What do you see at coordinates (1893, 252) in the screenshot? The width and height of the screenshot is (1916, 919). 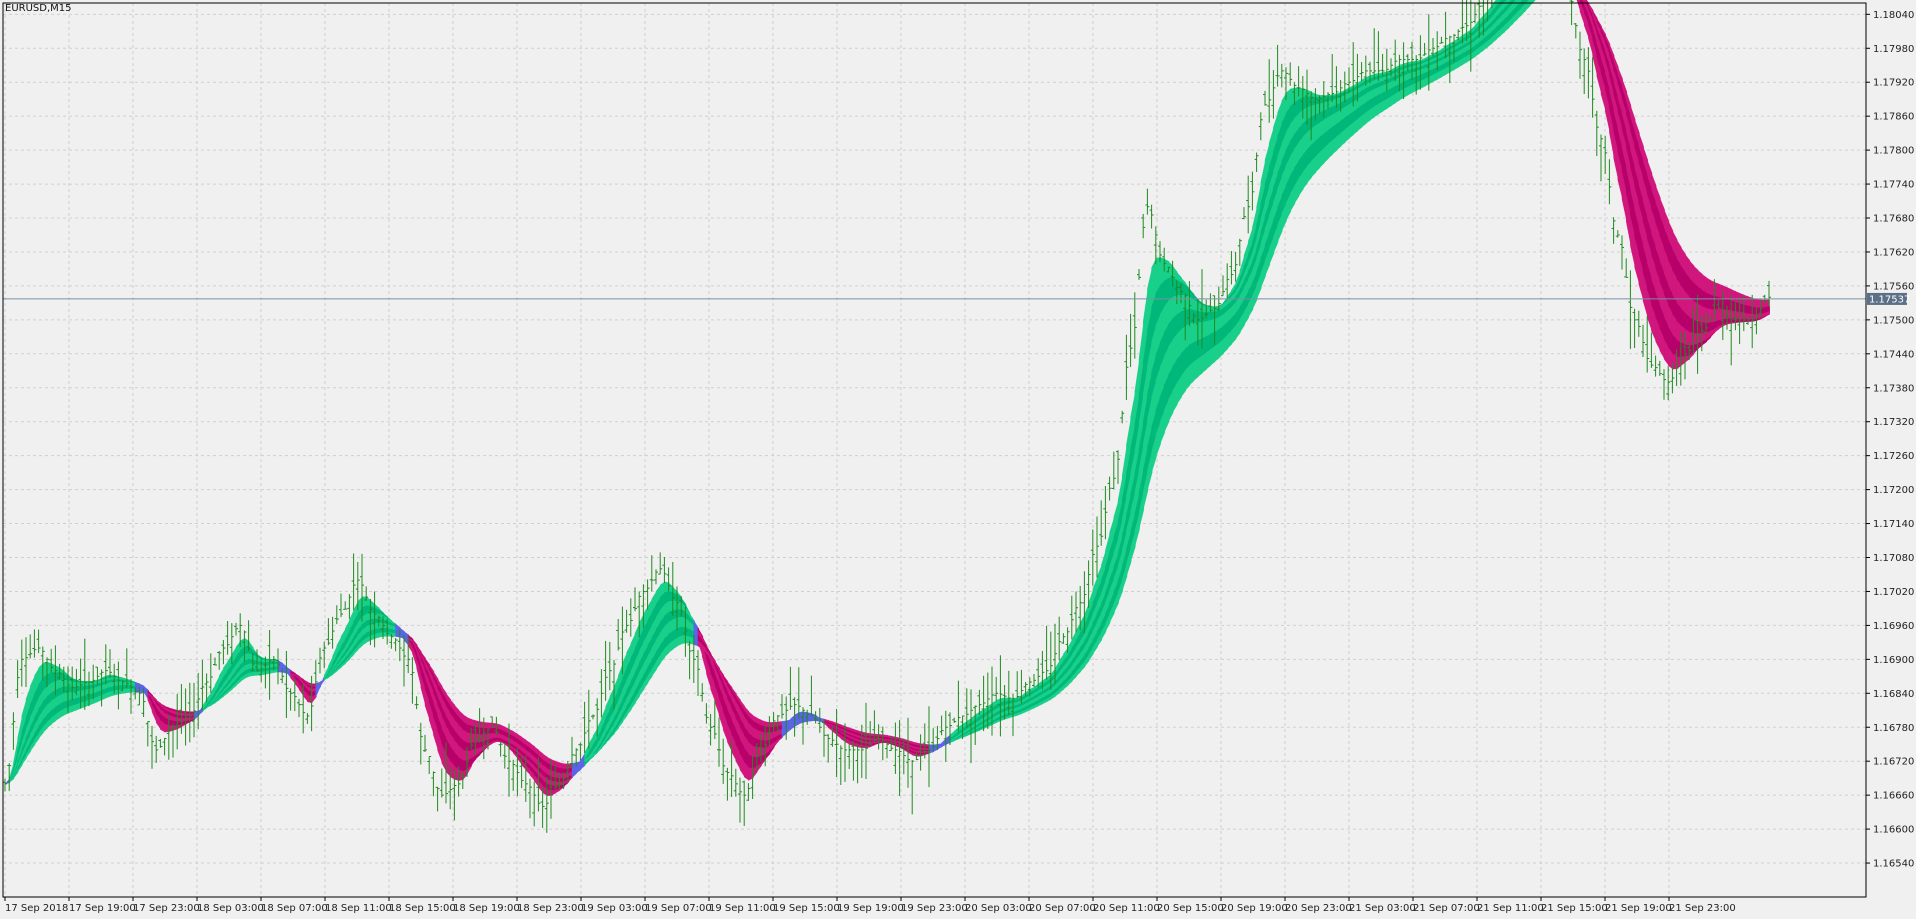 I see `y-tick-label: 1.17620` at bounding box center [1893, 252].